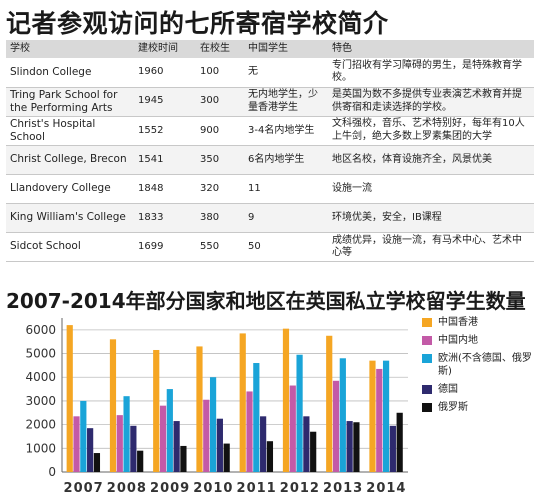 Image resolution: width=540 pixels, height=501 pixels. Describe the element at coordinates (266, 301) in the screenshot. I see `chart-title: 2007-2014年部分国家和地区在英国私立学校留学生数量` at that location.